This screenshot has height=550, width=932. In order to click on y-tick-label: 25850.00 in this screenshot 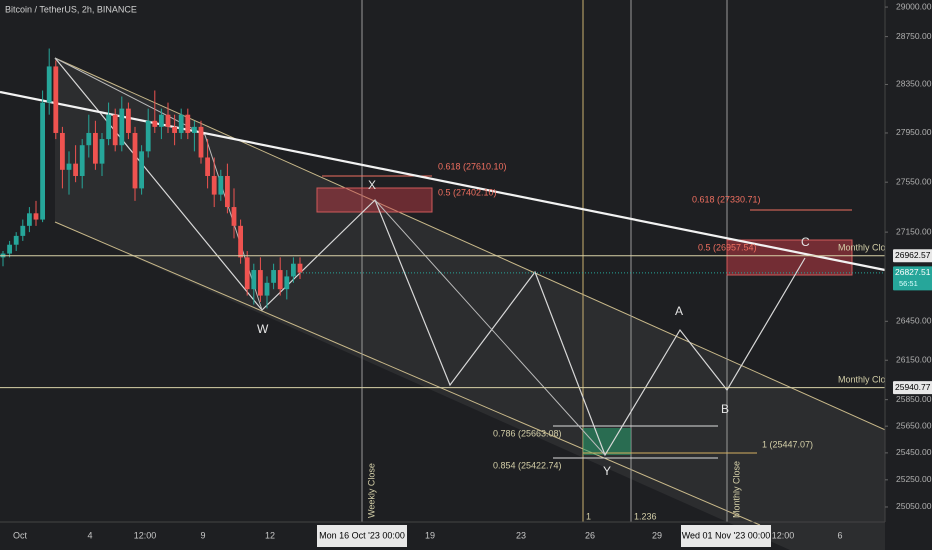, I will do `click(914, 399)`.